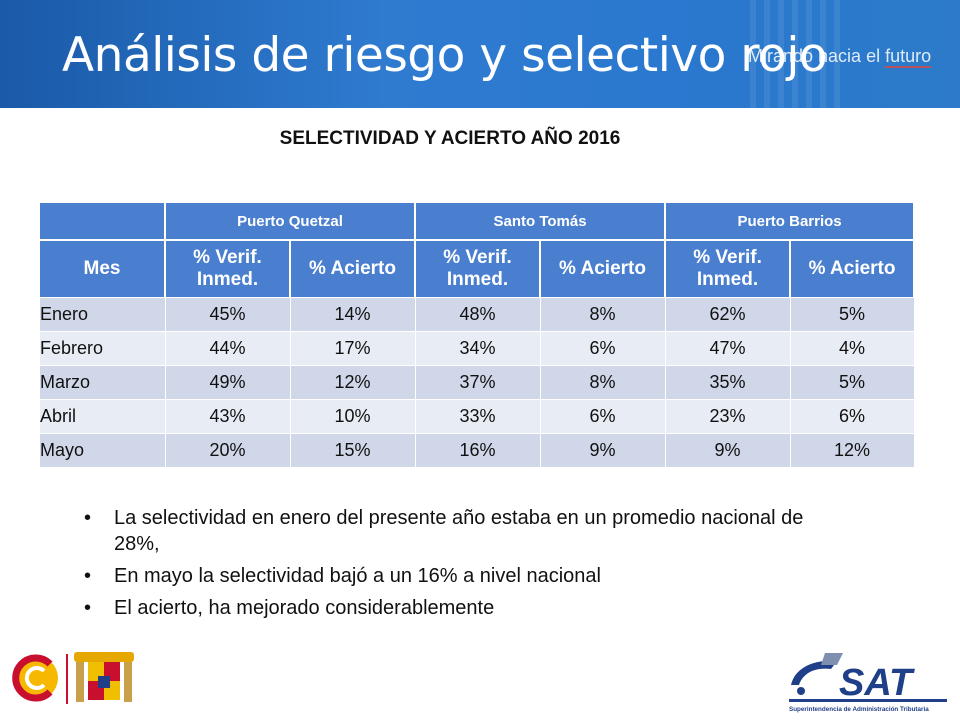  I want to click on tagline-highlight: futuro, so click(908, 57).